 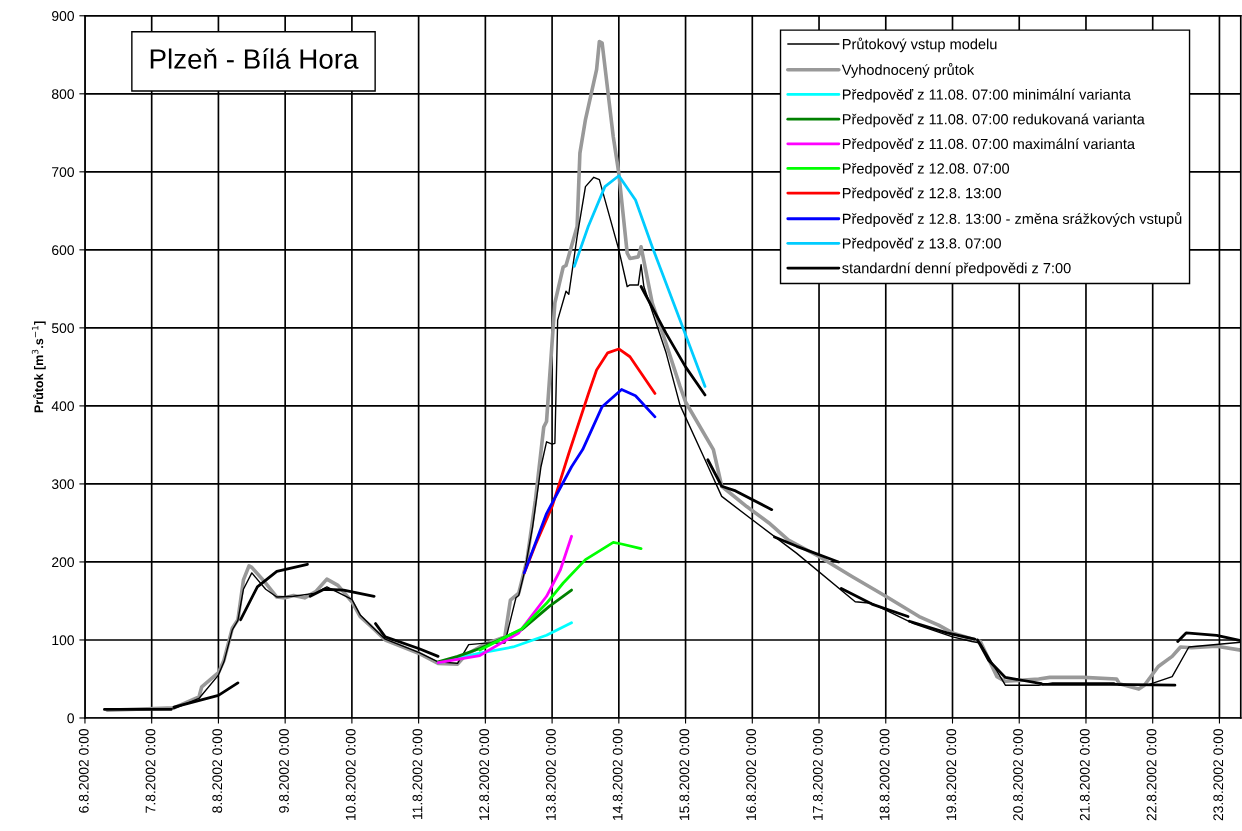 What do you see at coordinates (884, 774) in the screenshot?
I see `x-tick-label: 18.8.2002 0:00` at bounding box center [884, 774].